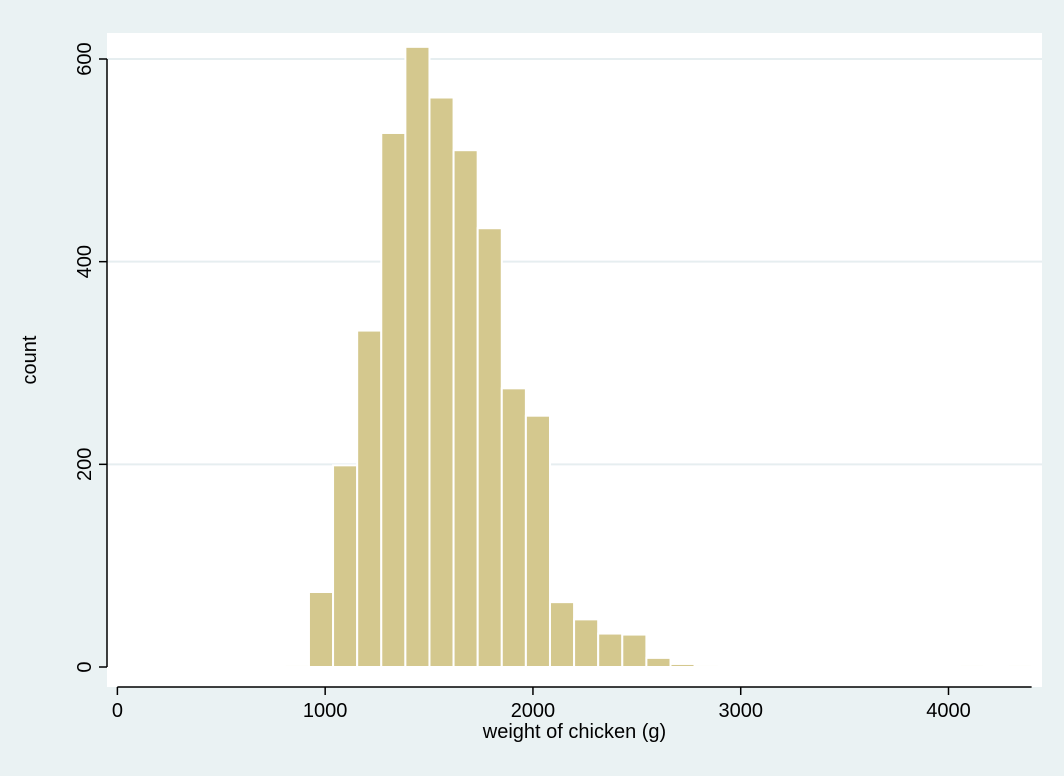 This screenshot has width=1064, height=776. What do you see at coordinates (85, 261) in the screenshot?
I see `y-tick-label-400: 400` at bounding box center [85, 261].